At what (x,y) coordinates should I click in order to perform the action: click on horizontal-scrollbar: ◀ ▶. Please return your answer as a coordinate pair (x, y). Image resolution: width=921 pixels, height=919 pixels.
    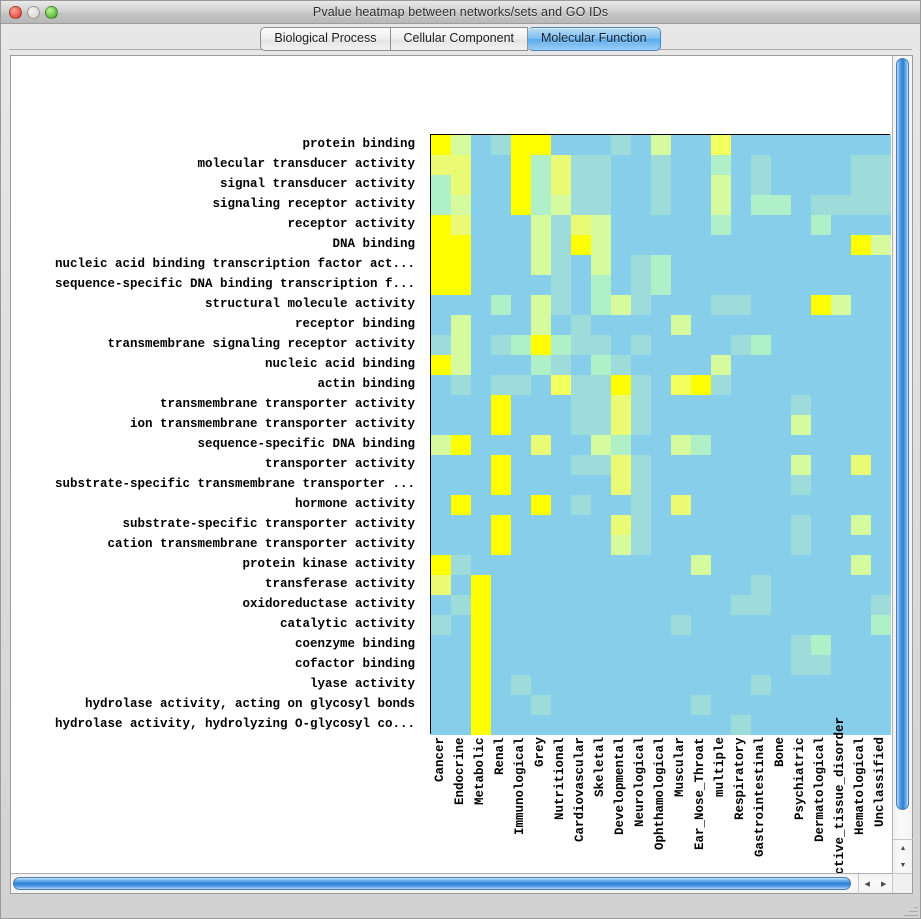
    Looking at the image, I should click on (451, 883).